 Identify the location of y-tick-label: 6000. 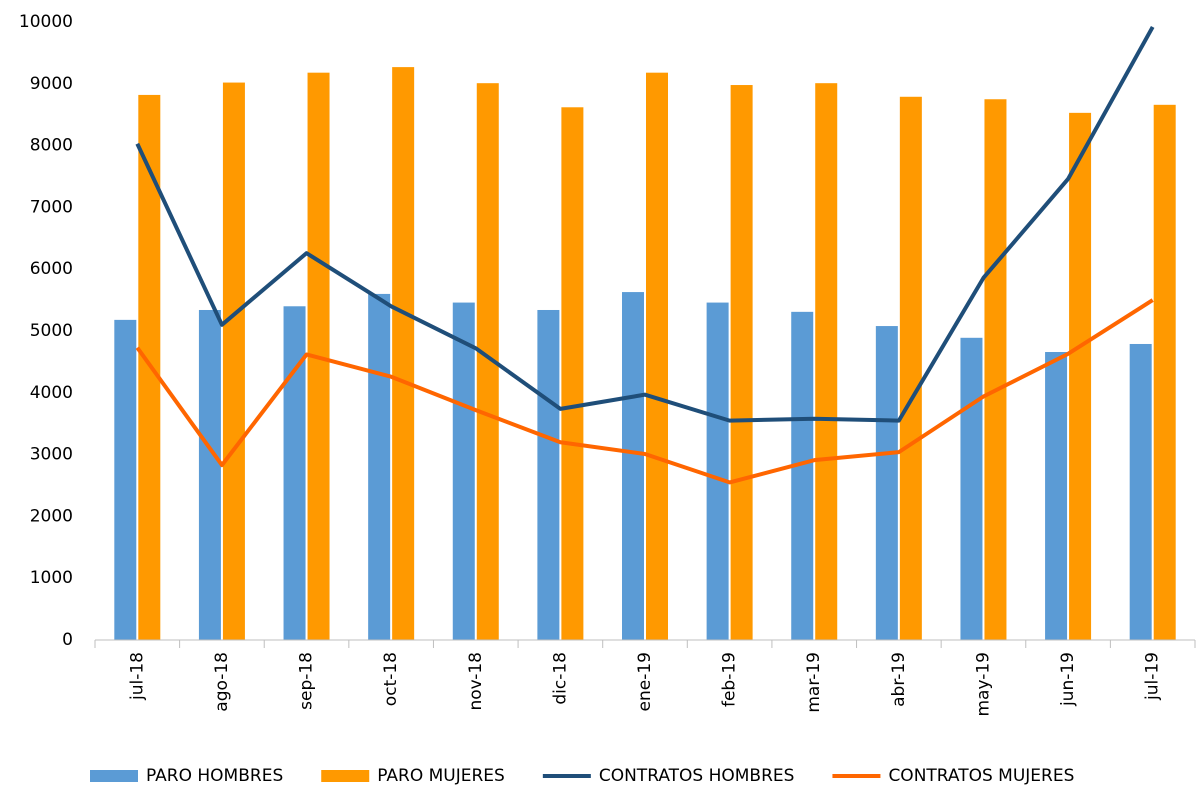
(51, 269).